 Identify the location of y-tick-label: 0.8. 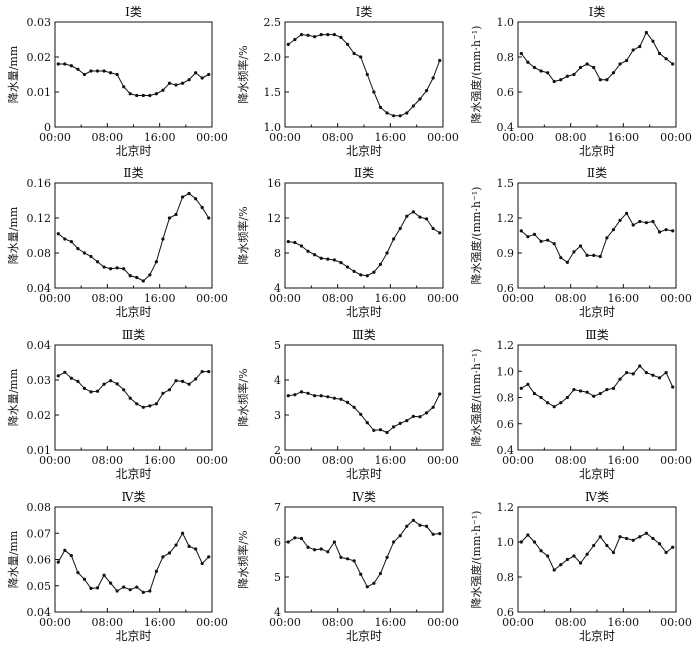
(506, 398).